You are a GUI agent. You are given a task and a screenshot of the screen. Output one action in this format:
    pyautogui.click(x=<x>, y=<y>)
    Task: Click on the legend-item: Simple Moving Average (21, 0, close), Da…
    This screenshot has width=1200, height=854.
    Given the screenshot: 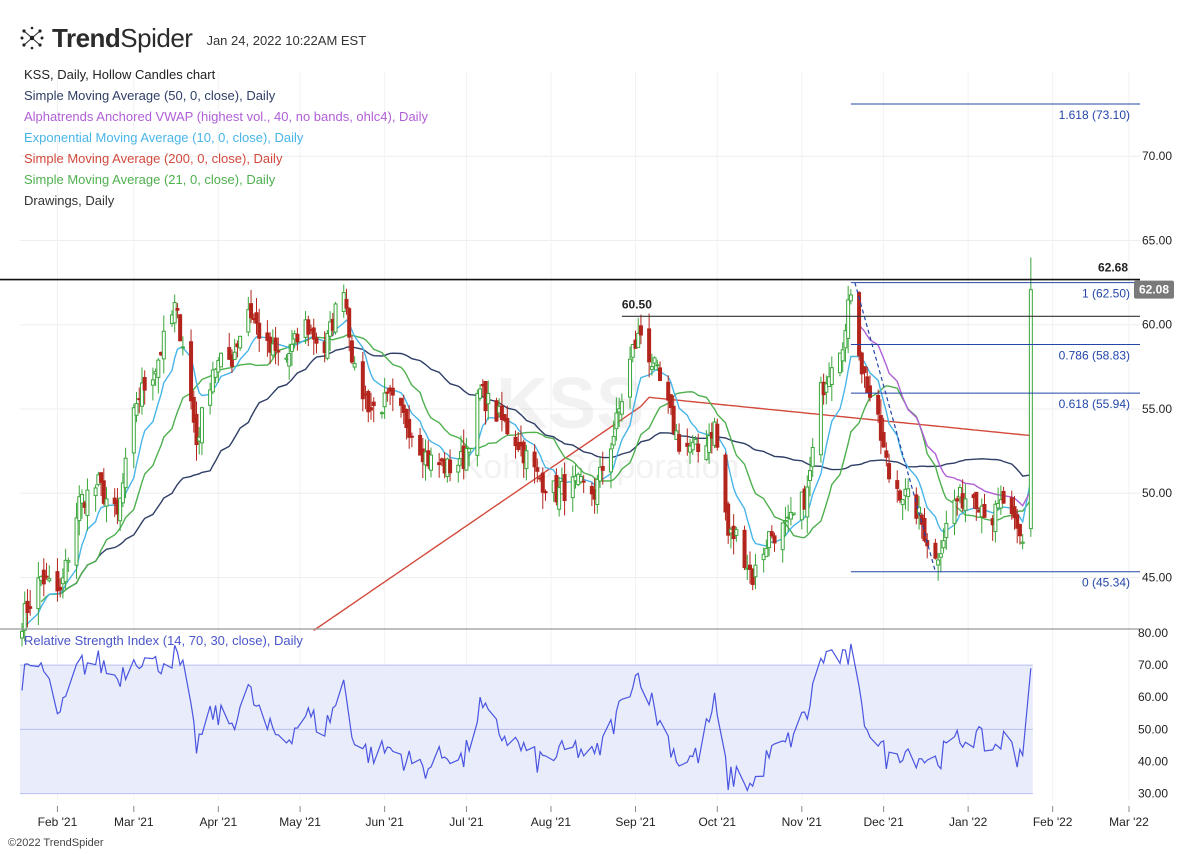 What is the action you would take?
    pyautogui.click(x=150, y=179)
    